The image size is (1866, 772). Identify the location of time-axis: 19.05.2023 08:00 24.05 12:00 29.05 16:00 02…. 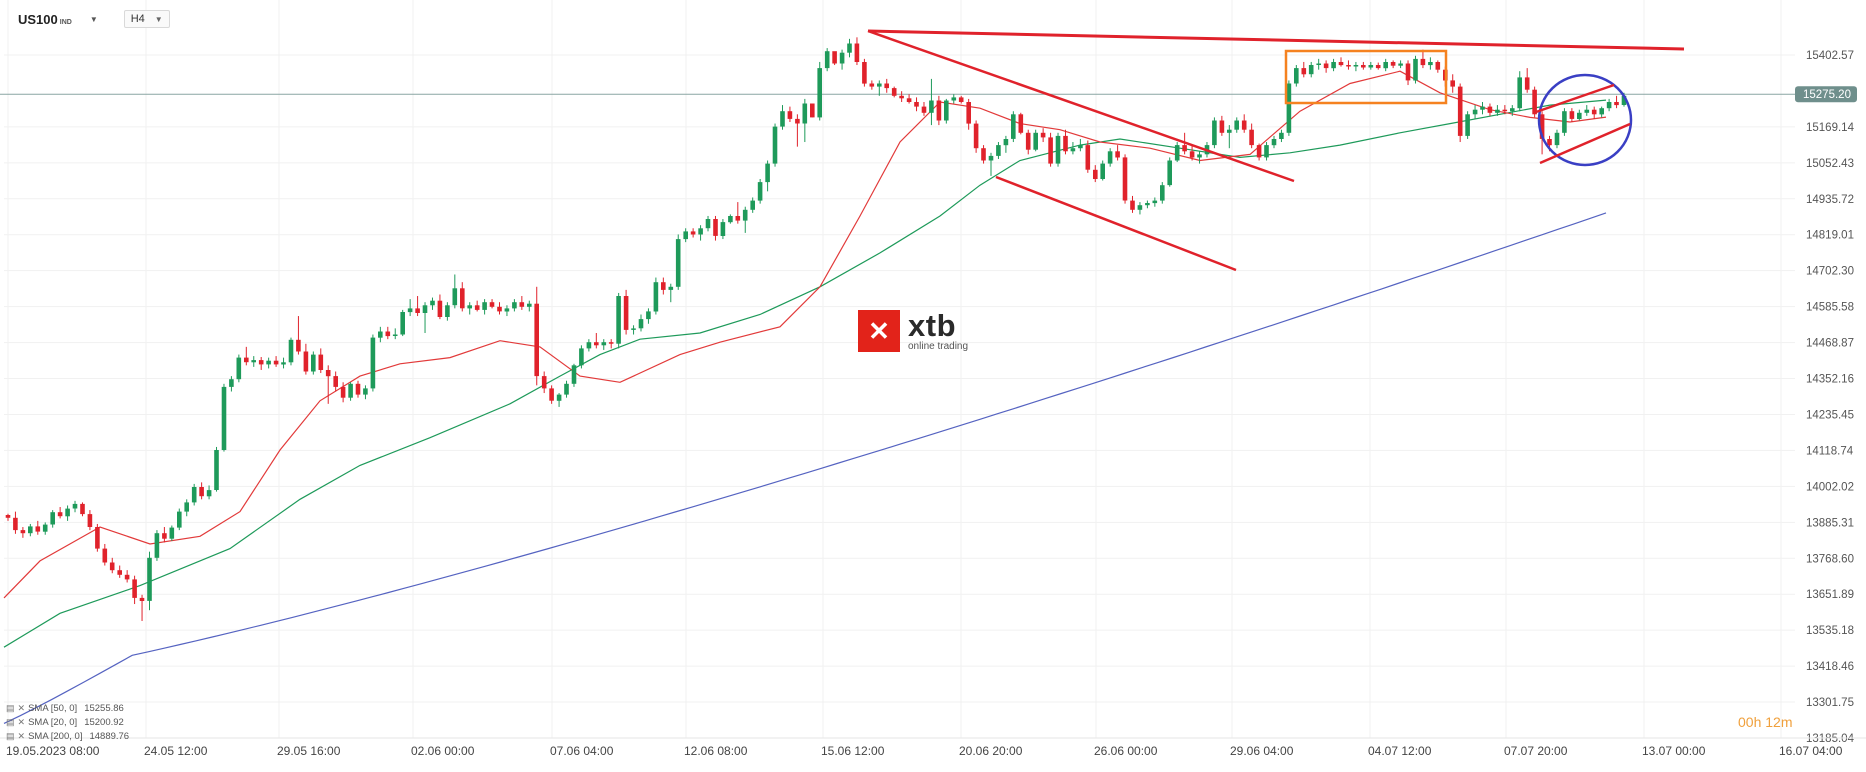
(933, 747).